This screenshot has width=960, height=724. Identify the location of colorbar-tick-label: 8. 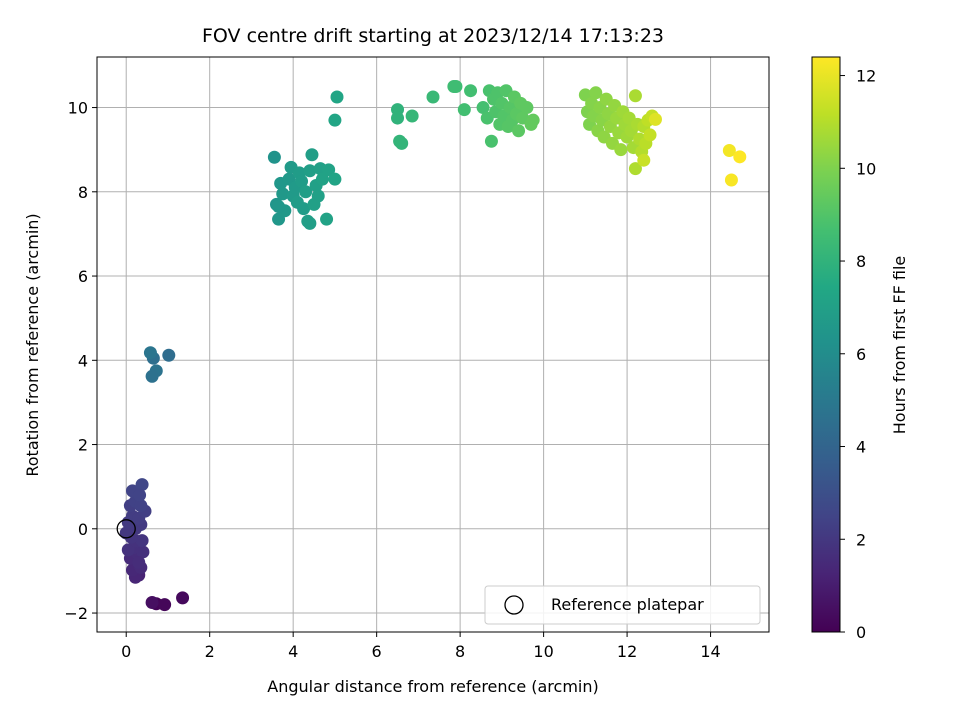
(861, 261).